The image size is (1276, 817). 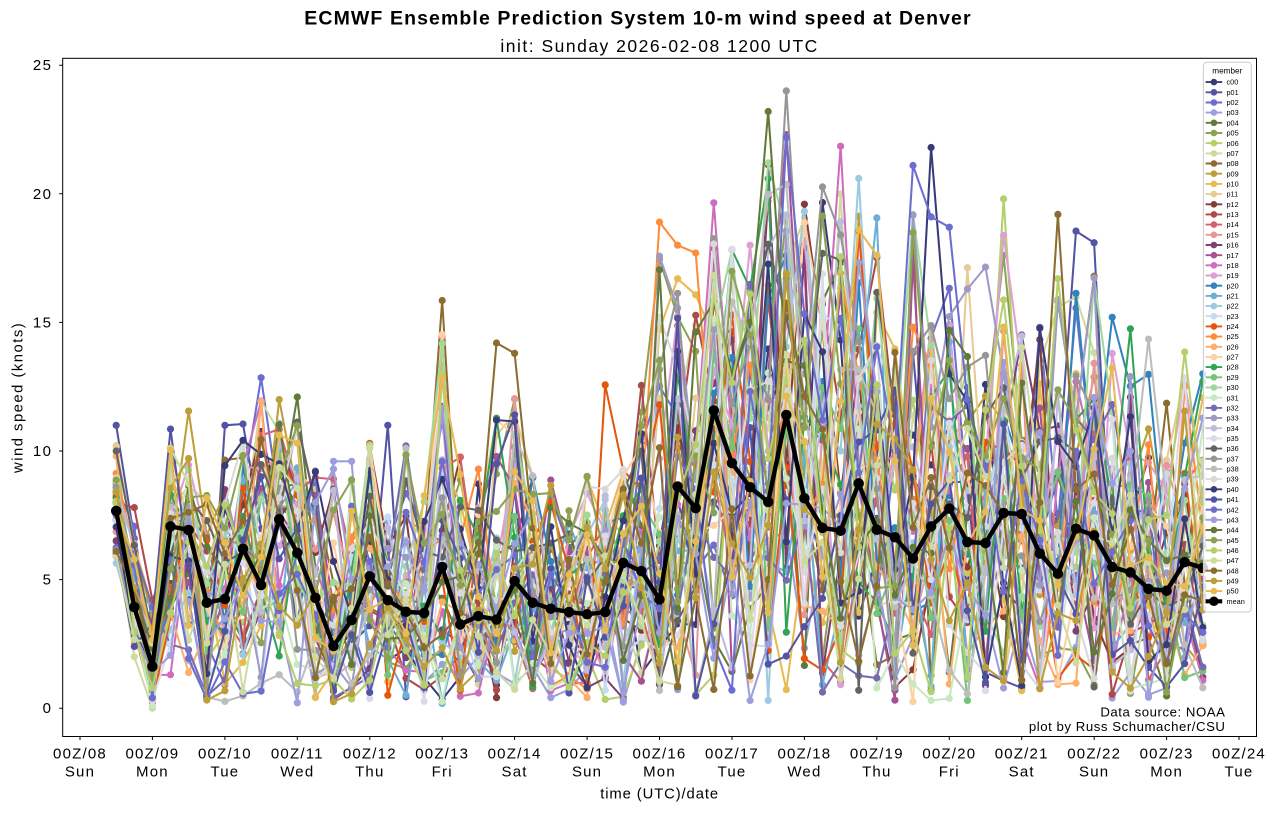 What do you see at coordinates (1233, 153) in the screenshot?
I see `svg-text: p07` at bounding box center [1233, 153].